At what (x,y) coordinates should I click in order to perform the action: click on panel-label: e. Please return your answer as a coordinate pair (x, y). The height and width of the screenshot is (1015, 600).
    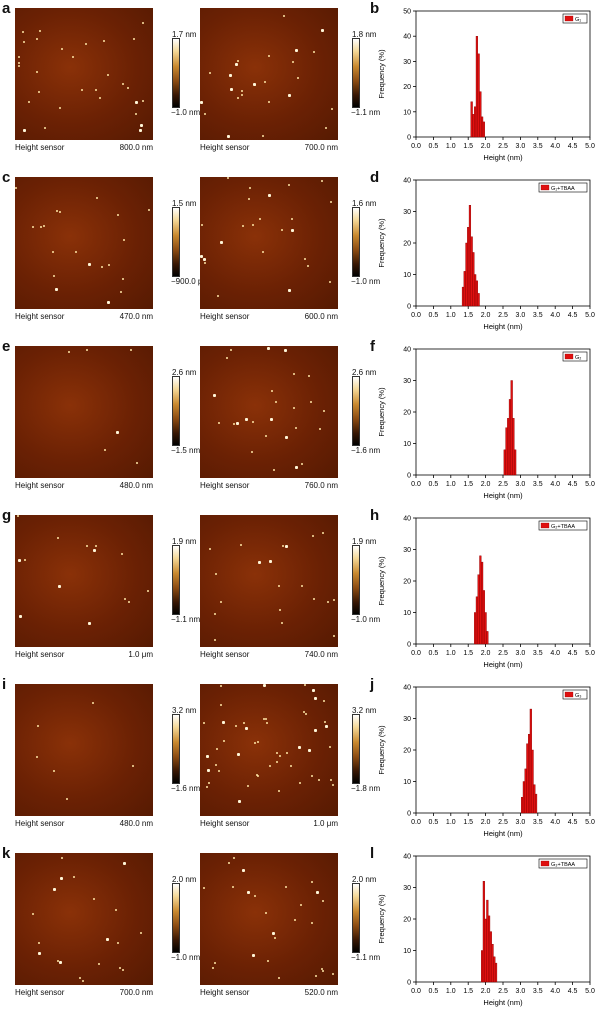
    Looking at the image, I should click on (6, 346).